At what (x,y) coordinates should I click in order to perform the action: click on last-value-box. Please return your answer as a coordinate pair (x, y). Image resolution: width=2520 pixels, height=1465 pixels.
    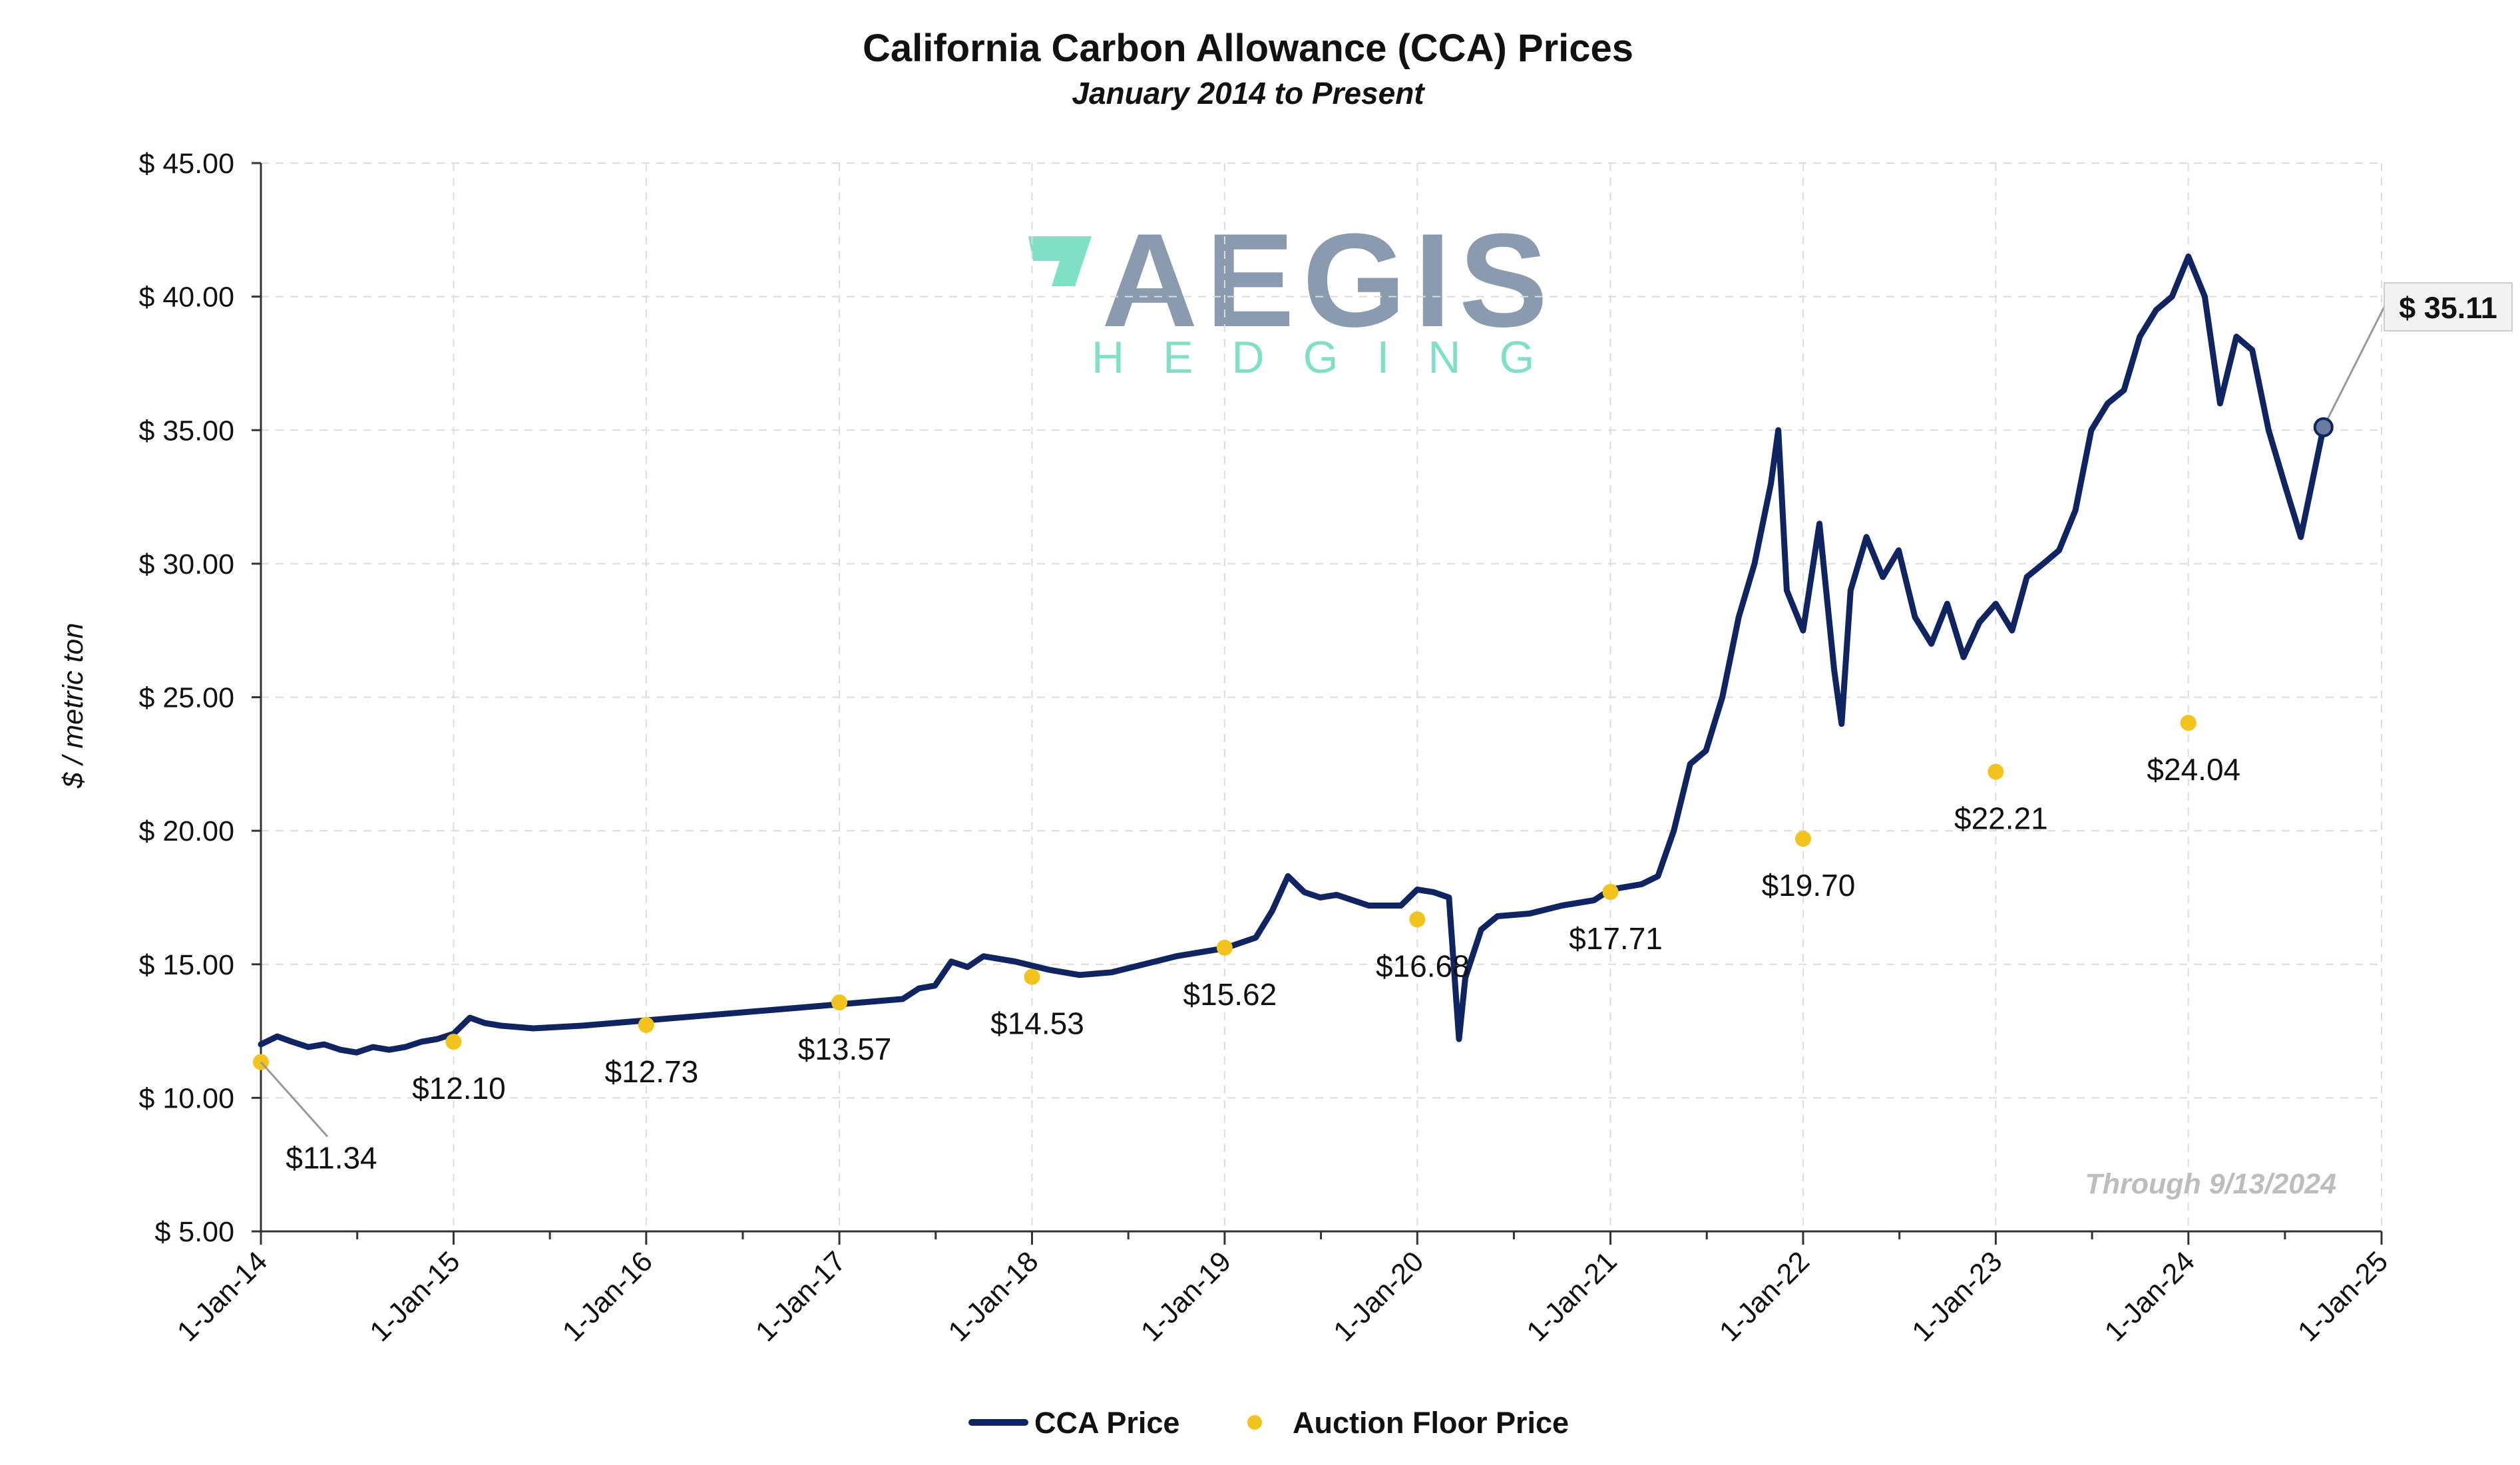
    Looking at the image, I should click on (2448, 307).